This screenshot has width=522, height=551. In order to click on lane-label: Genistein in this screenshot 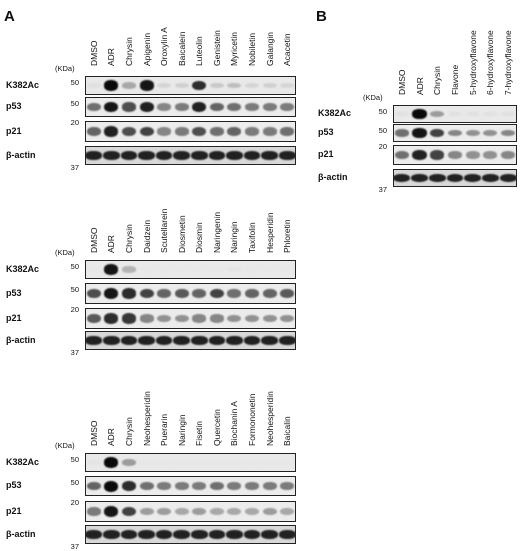, I will do `click(216, 48)`.